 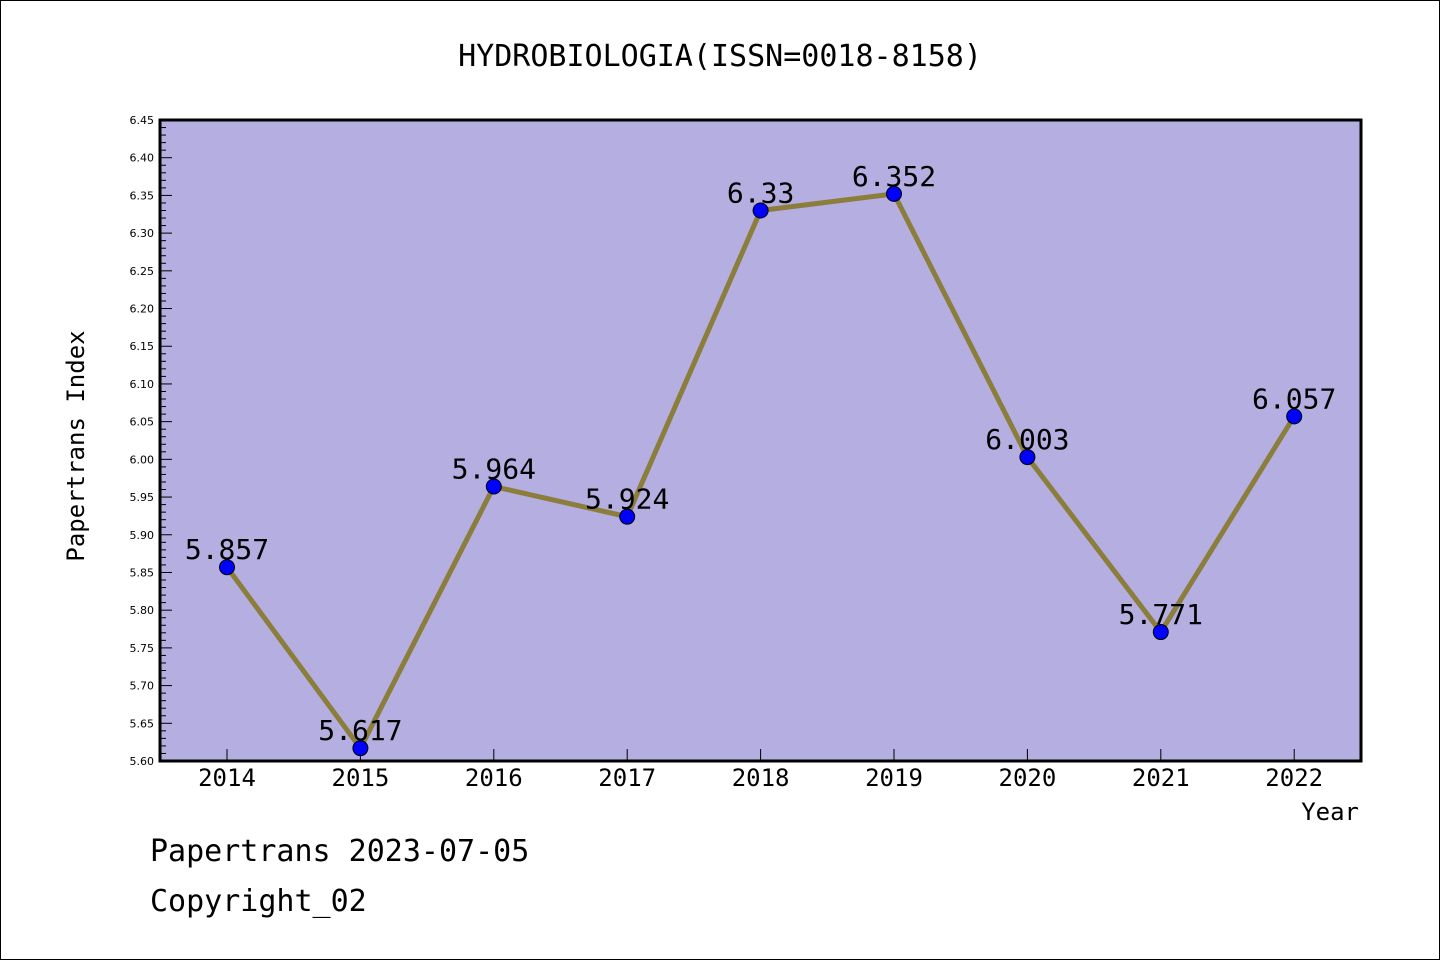 I want to click on chart-title: HYDROBIOLOGIA(ISSN=0018-8158), so click(x=720, y=56).